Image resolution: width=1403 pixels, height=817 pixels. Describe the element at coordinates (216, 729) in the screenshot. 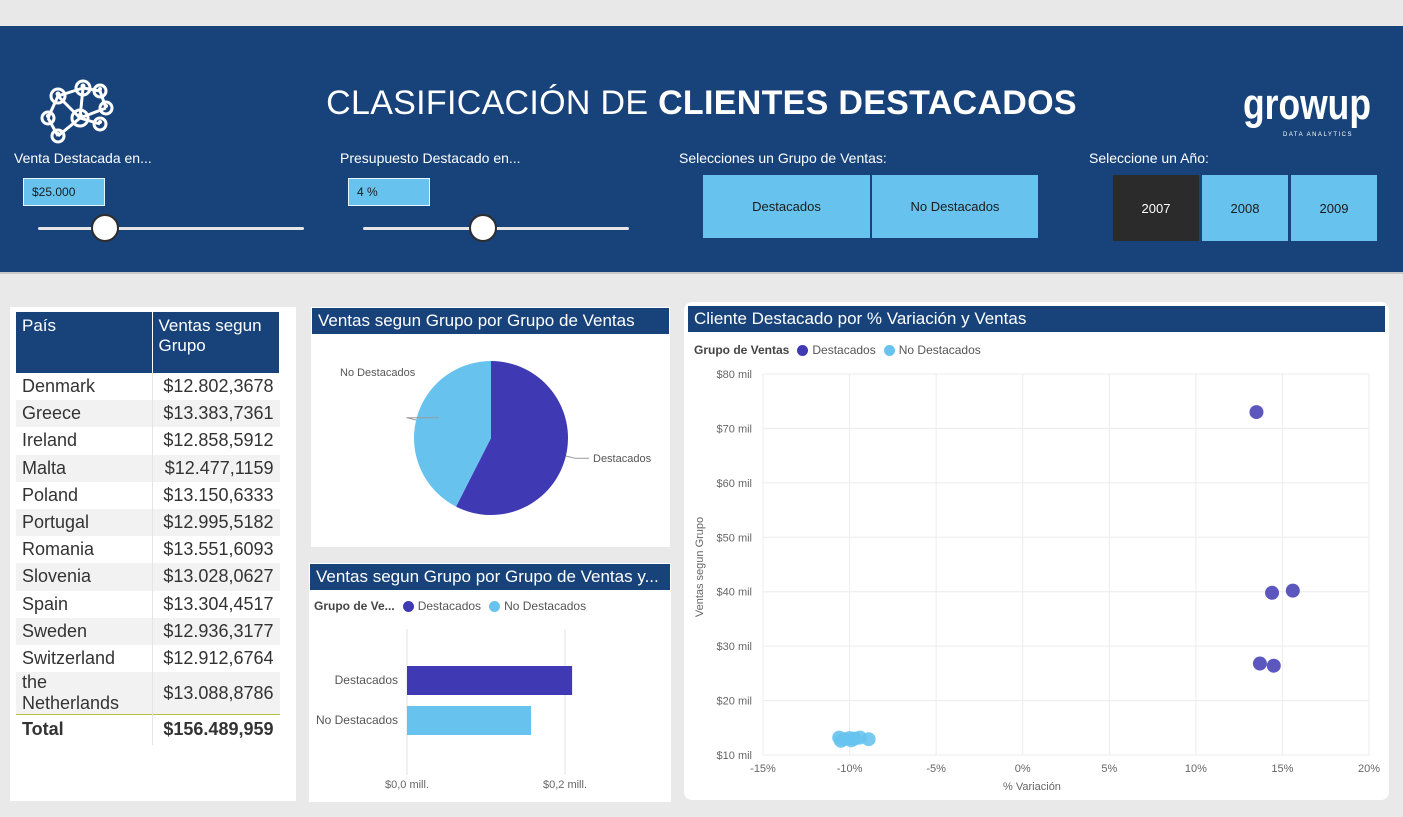

I see `total-value: $156.489,959` at that location.